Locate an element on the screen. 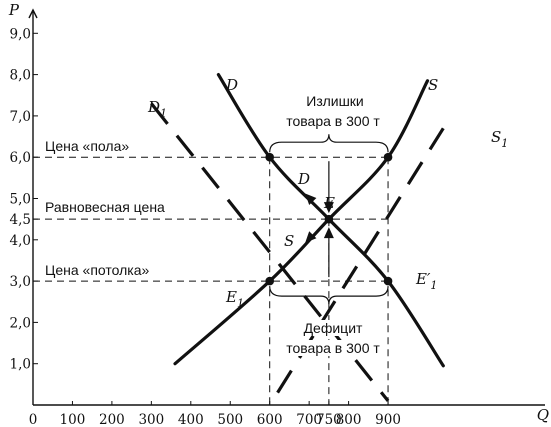  point-label-e1-prime: E′1 is located at coordinates (426, 281).